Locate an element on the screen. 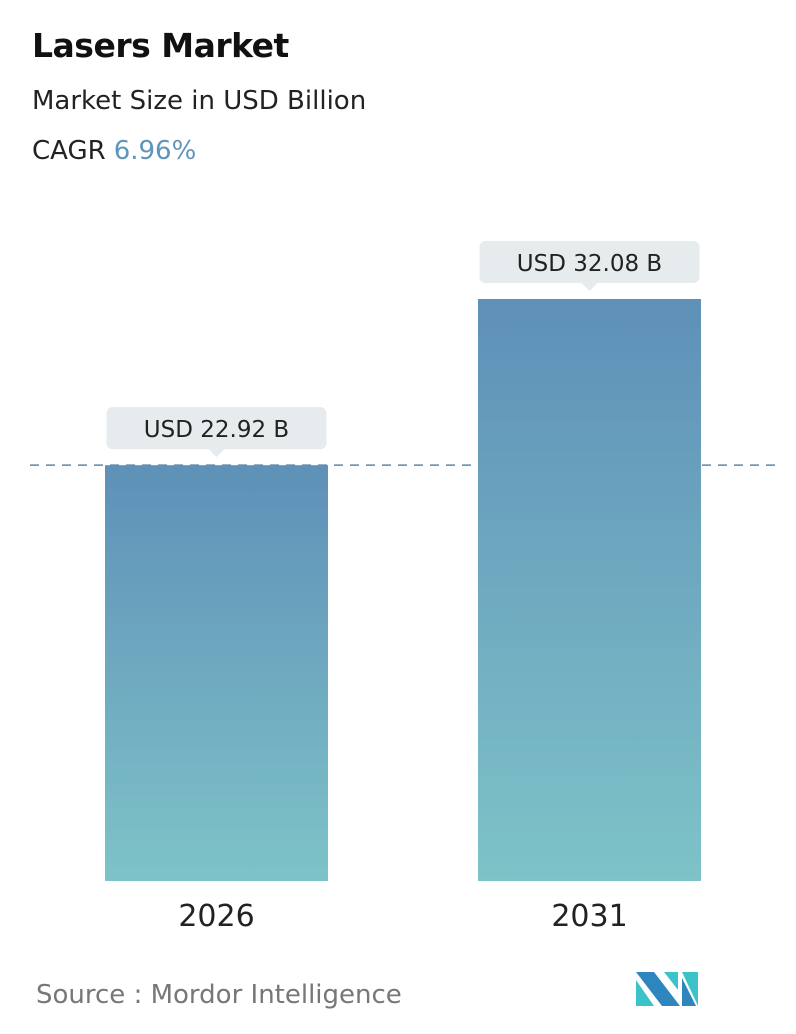 The width and height of the screenshot is (796, 1034). bar-2026 is located at coordinates (216, 673).